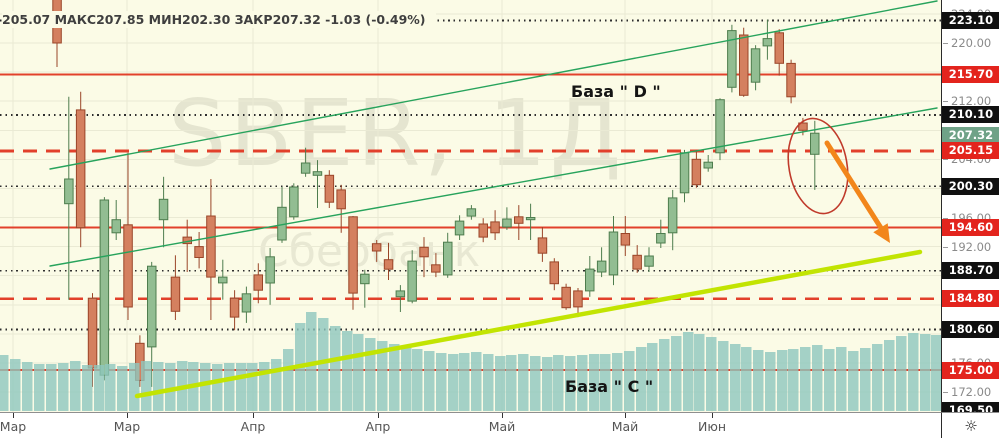 This screenshot has width=999, height=438. Describe the element at coordinates (253, 426) in the screenshot. I see `time-tick-label: Апр` at that location.